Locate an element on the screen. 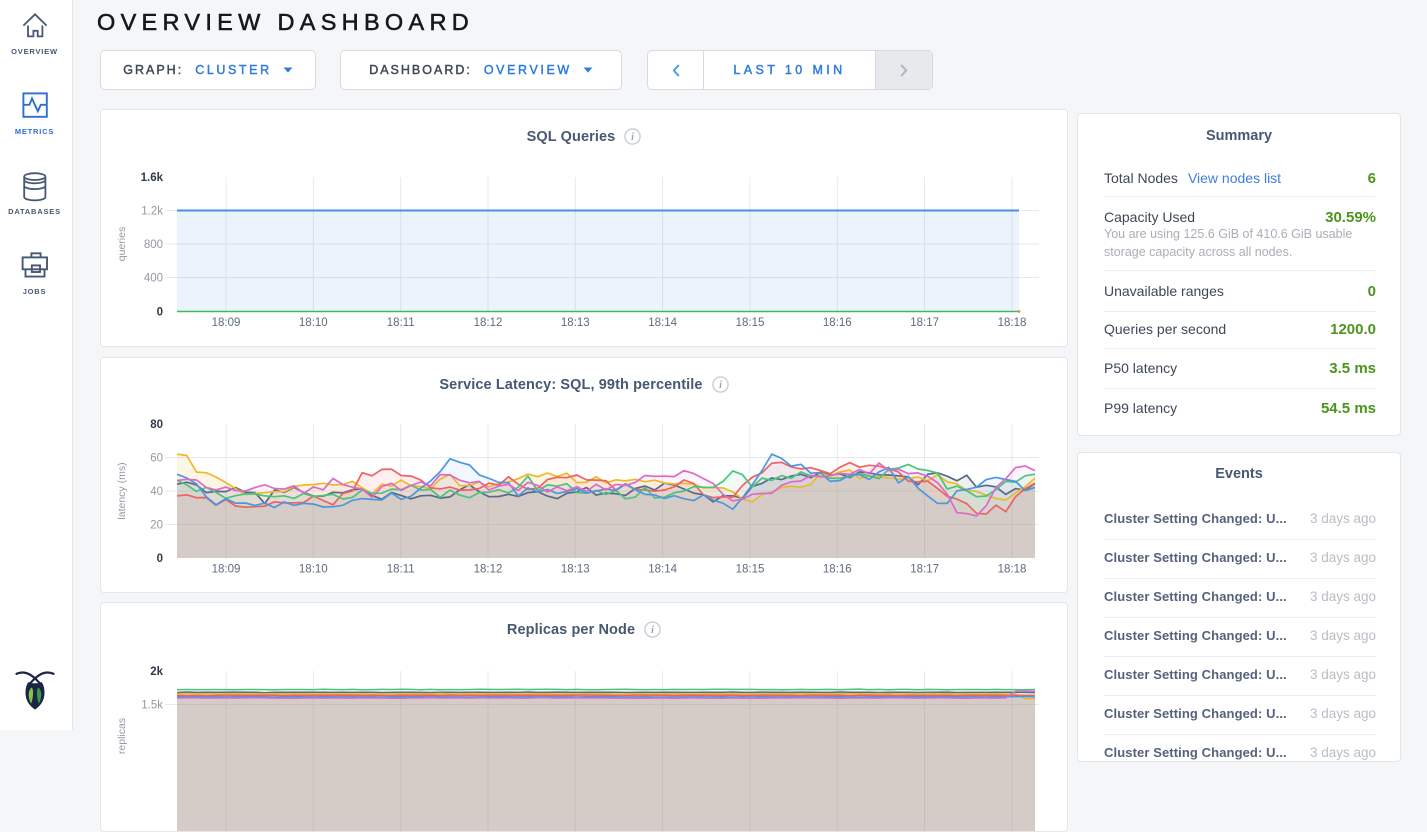 This screenshot has width=1427, height=832. svg-text: 80 is located at coordinates (156, 425).